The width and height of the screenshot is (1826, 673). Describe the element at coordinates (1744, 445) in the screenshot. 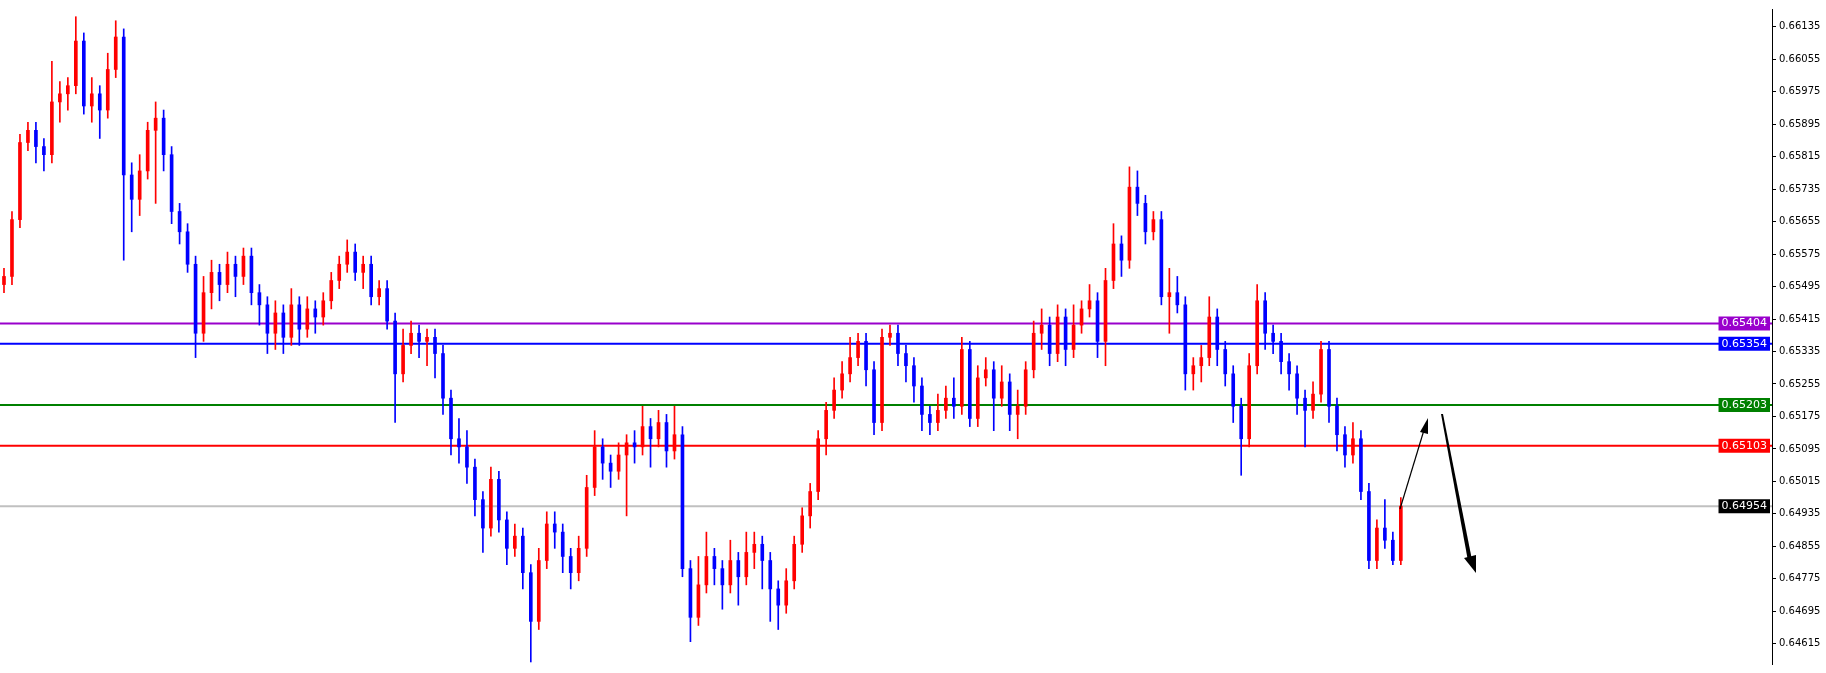

I see `ref-line-label: 0.65103` at that location.